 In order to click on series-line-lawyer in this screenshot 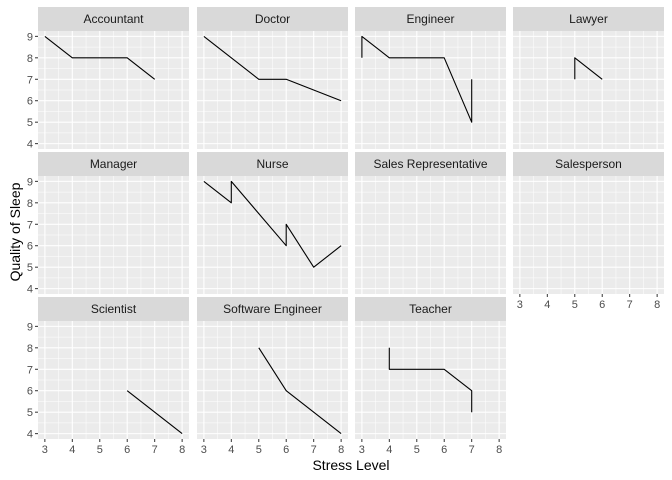, I will do `click(588, 68)`.